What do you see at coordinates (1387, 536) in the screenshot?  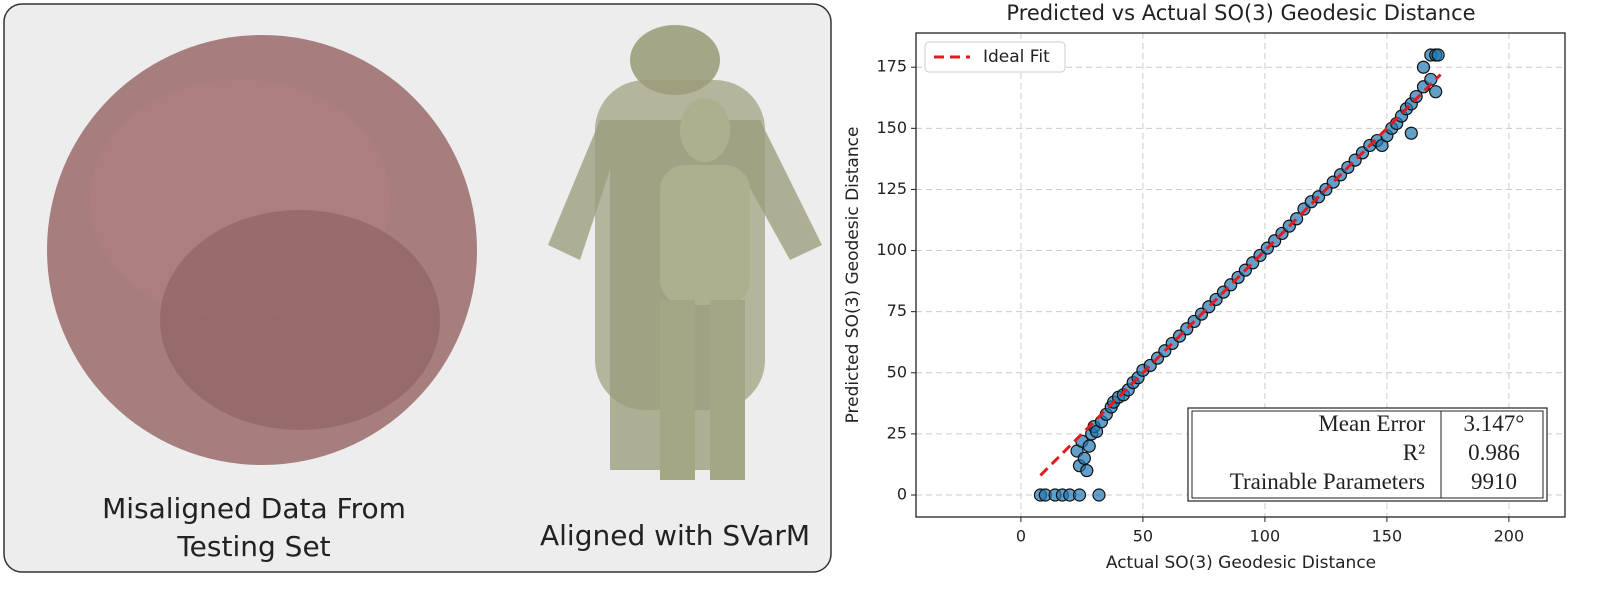 I see `x-tick-label: 150` at bounding box center [1387, 536].